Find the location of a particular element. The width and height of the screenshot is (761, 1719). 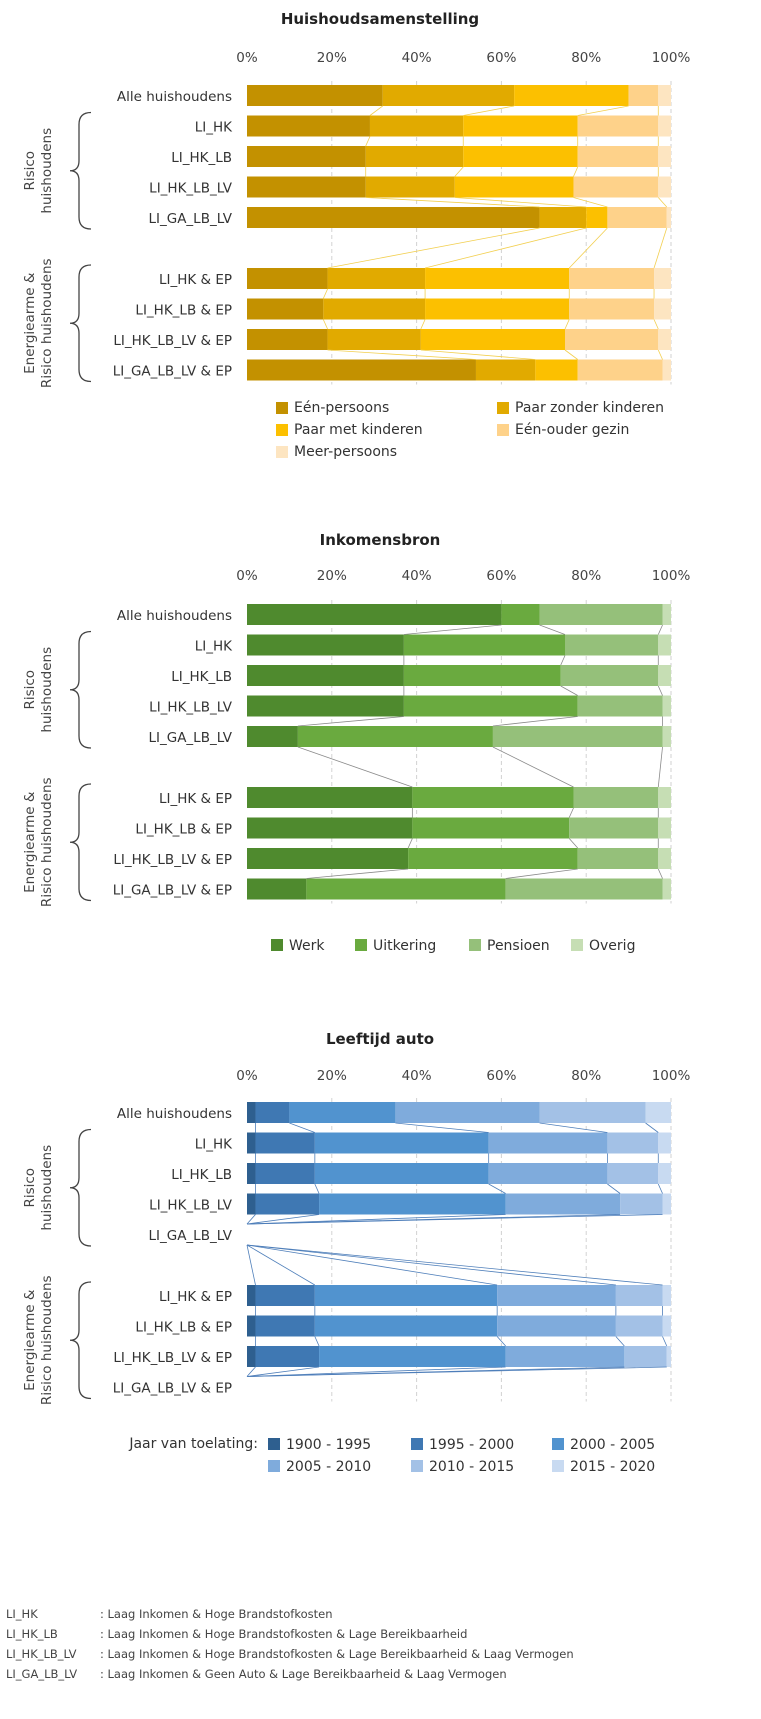

legend-title: Jaar van toelating: is located at coordinates (193, 1444).